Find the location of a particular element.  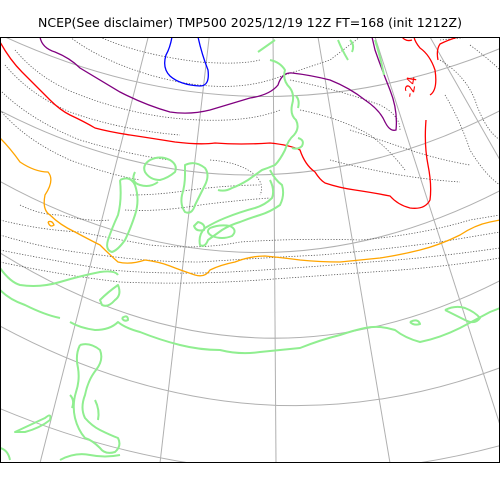

coastline-hudson is located at coordinates (122, 215).